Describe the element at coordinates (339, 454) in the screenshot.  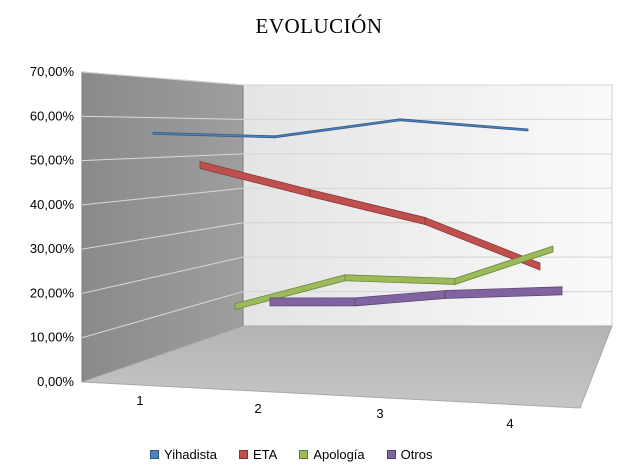
I see `legend-label: Apología` at that location.